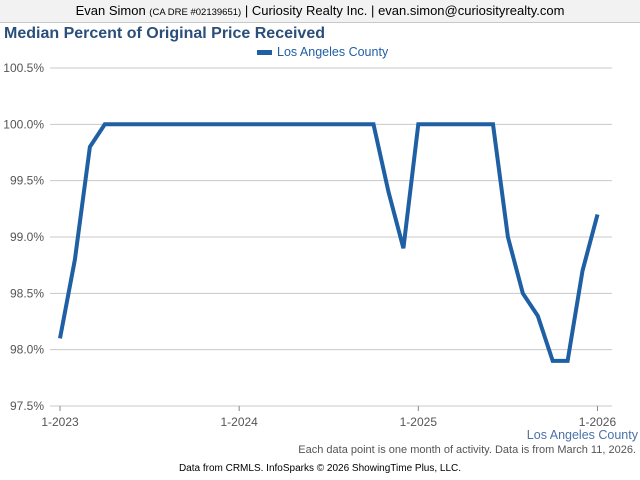 The image size is (640, 480). Describe the element at coordinates (264, 52) in the screenshot. I see `legend-swatch` at that location.